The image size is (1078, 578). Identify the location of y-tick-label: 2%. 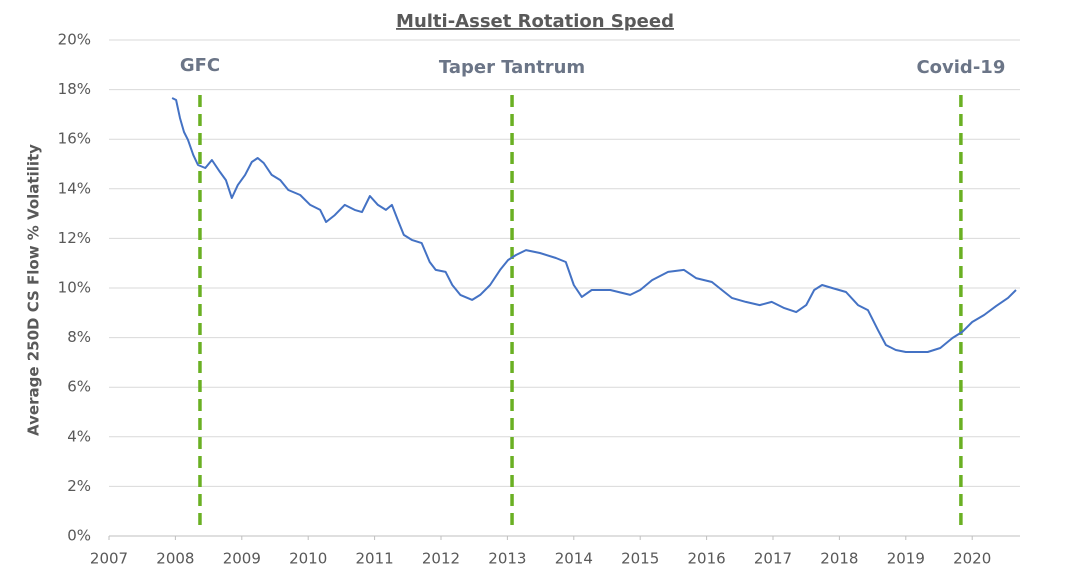
(79, 486).